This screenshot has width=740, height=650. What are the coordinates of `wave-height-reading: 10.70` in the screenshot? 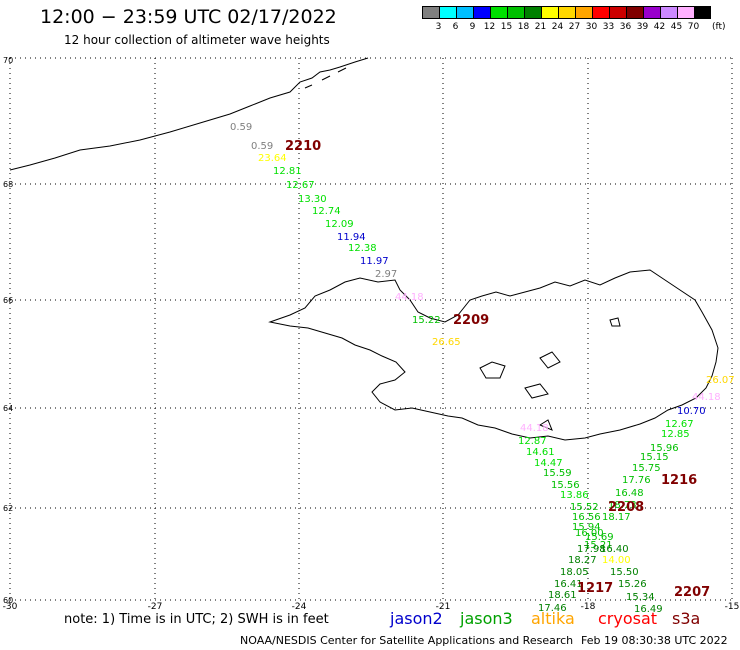 It's located at (691, 411).